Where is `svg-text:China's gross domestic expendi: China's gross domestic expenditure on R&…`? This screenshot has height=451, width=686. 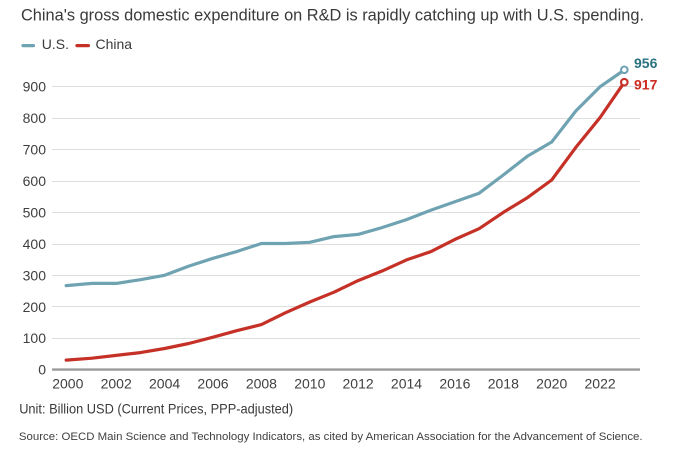
svg-text:China's gross domestic expendi: China's gross domestic expenditure on R&… is located at coordinates (332, 14).